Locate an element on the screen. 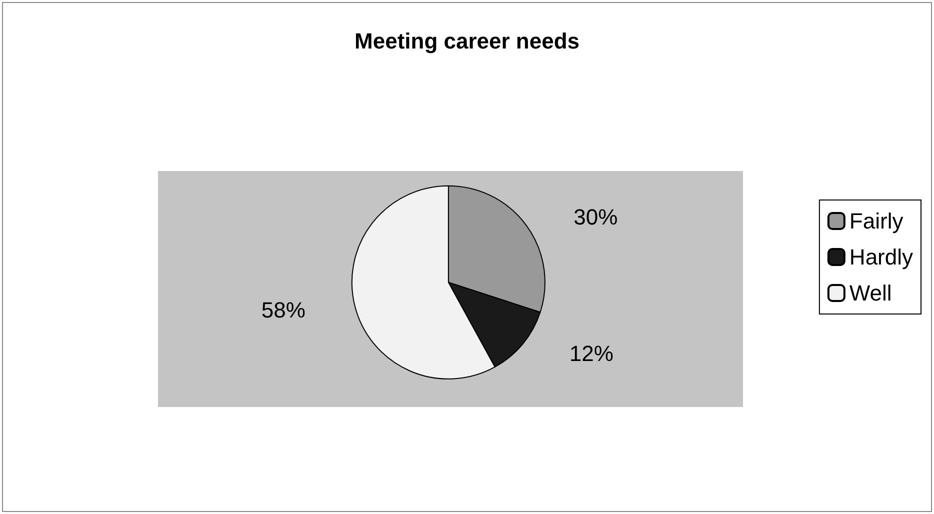  chart-title: Meeting career needs is located at coordinates (467, 41).